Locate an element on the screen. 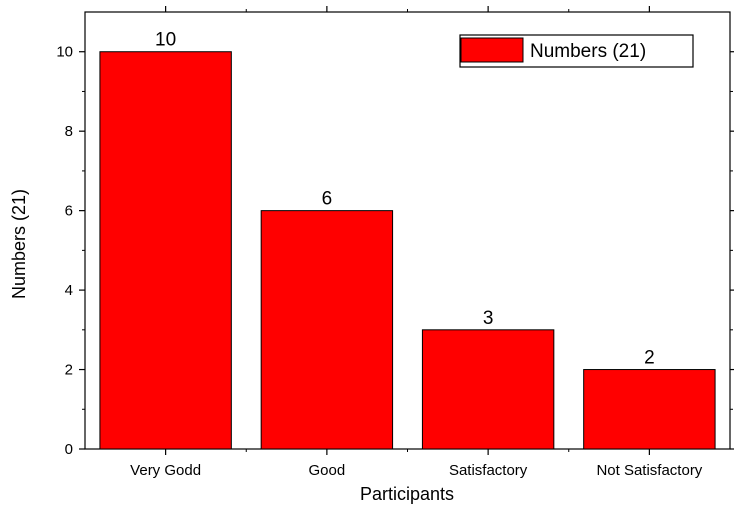  x-tick-label: Good is located at coordinates (327, 470).